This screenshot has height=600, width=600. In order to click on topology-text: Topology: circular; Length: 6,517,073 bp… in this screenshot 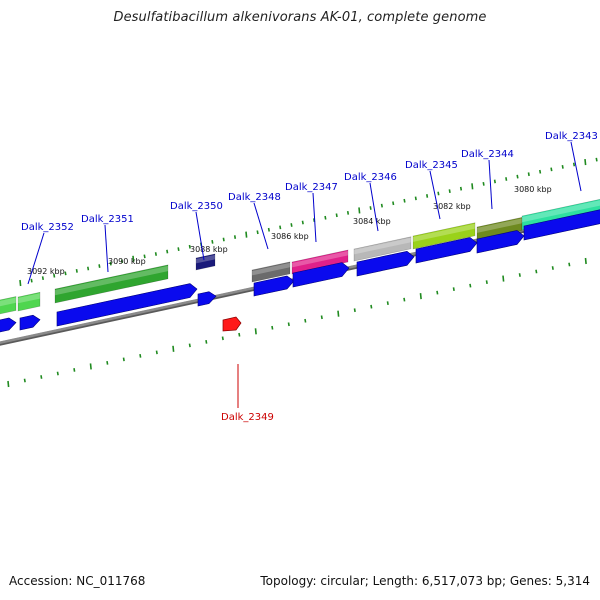, I will do `click(425, 581)`.